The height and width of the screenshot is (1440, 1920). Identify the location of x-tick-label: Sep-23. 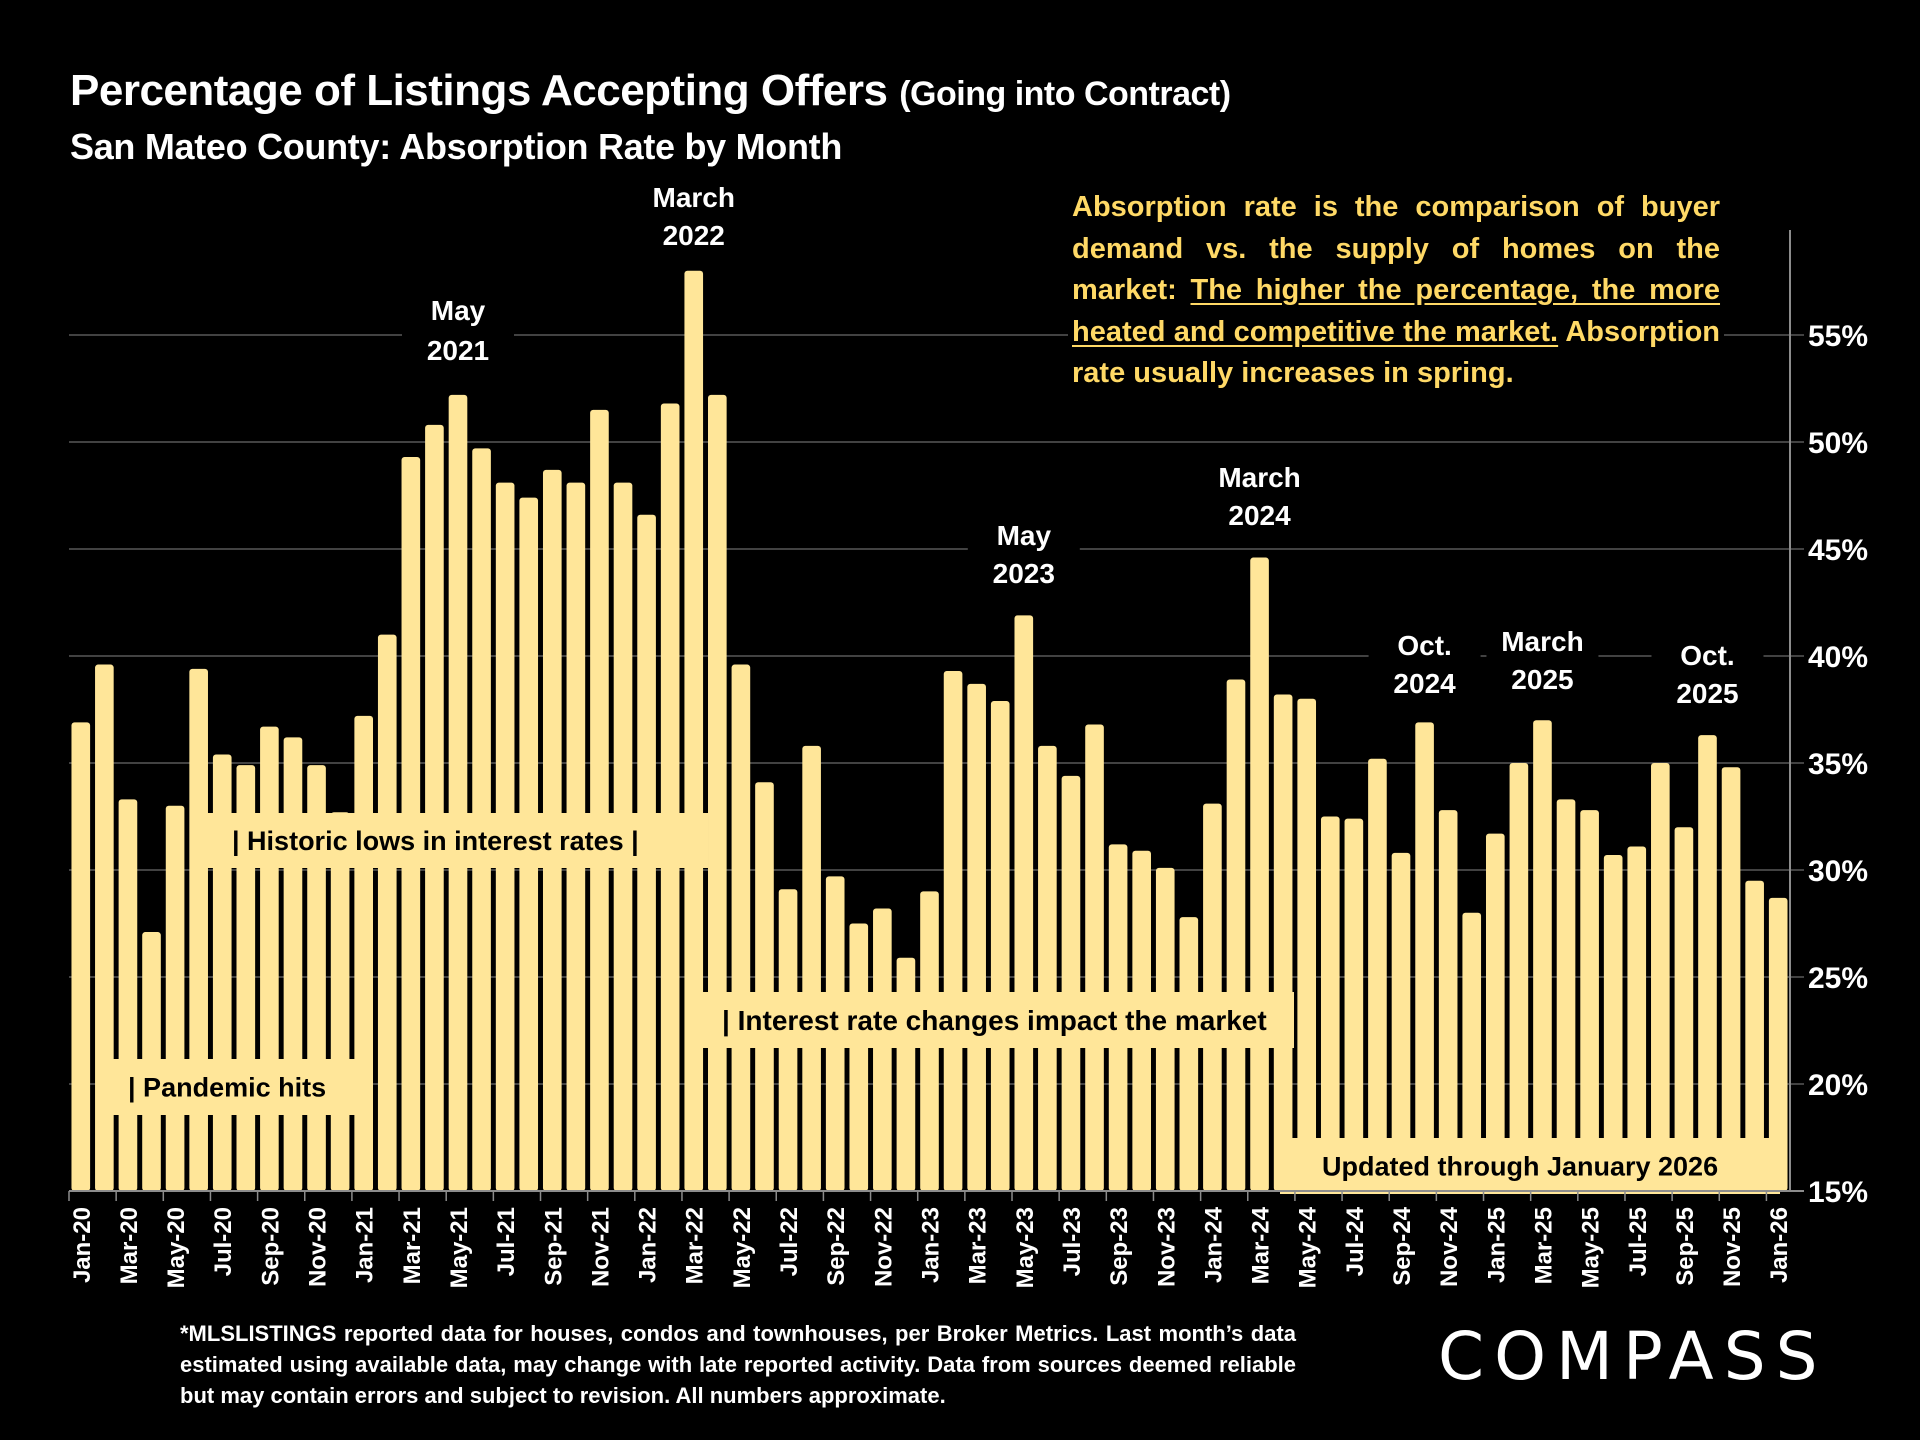
(1119, 1246).